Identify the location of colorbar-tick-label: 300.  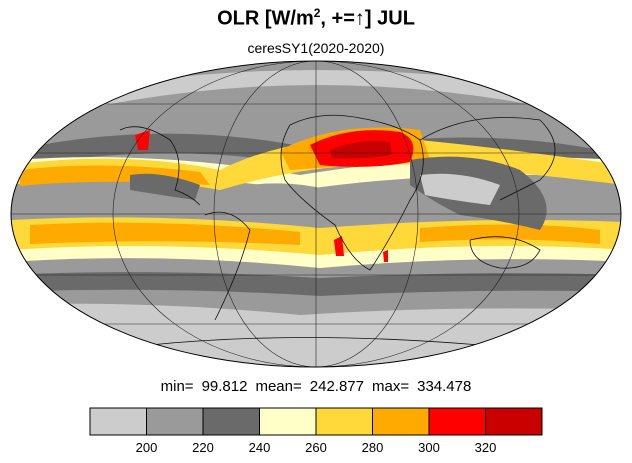
(429, 447).